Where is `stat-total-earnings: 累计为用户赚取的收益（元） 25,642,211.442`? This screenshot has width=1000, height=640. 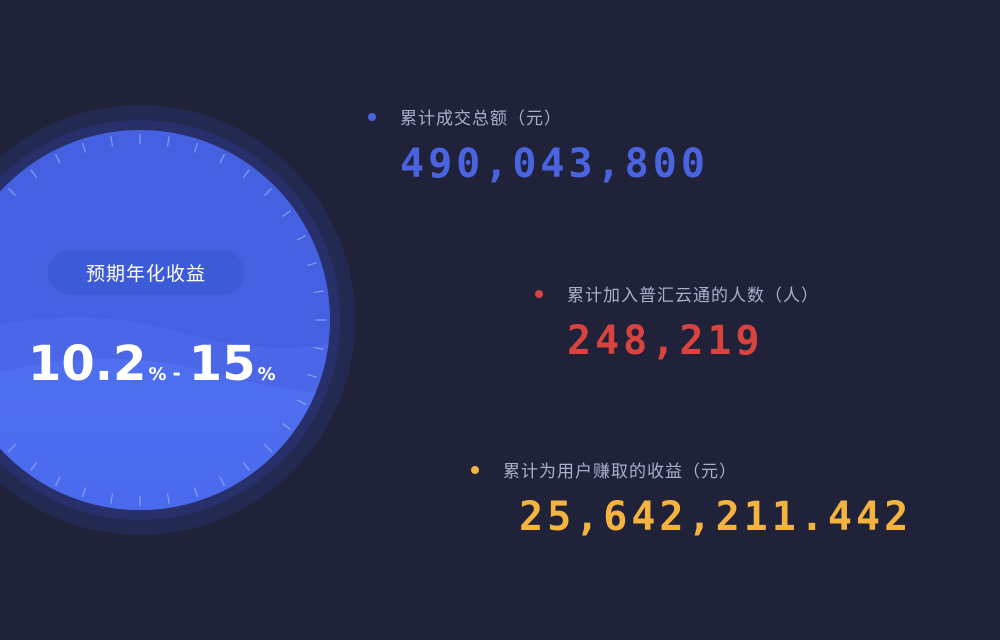
stat-total-earnings: 累计为用户赚取的收益（元） 25,642,211.442 is located at coordinates (691, 498).